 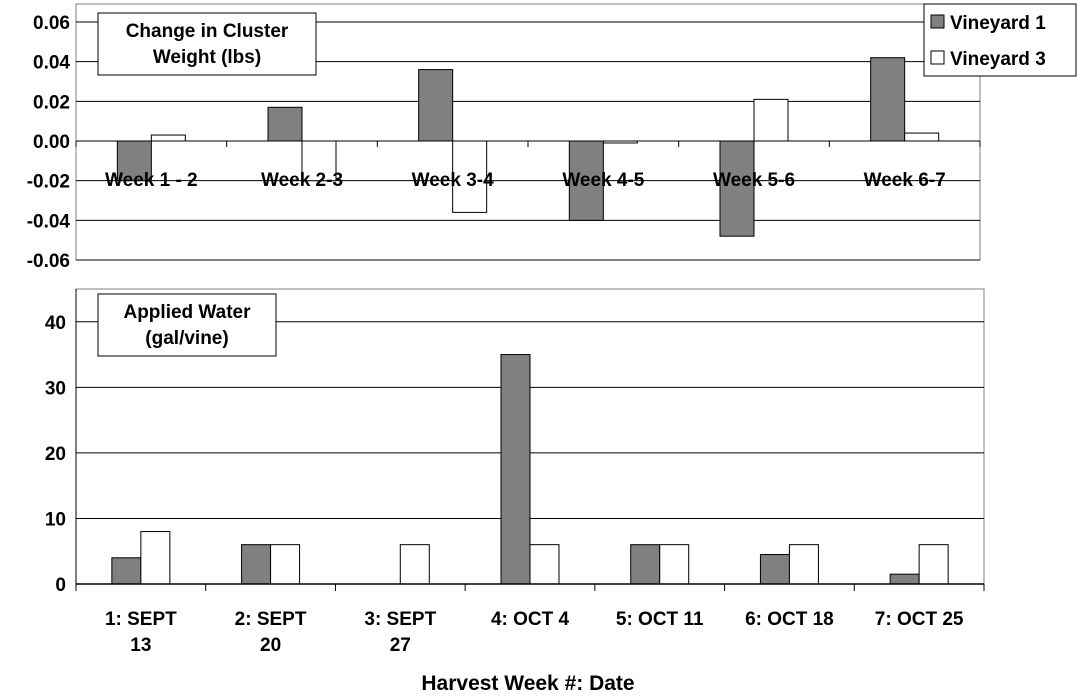 I want to click on category-label: 4: OCT 4, so click(x=530, y=619).